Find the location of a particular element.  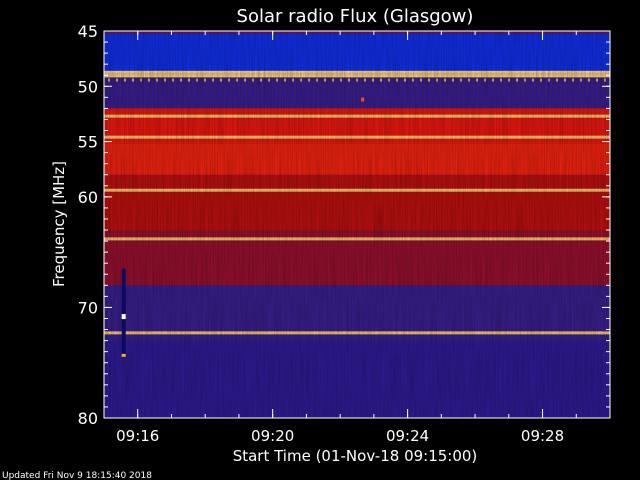

x-tick-label: 09:16 is located at coordinates (137, 436).